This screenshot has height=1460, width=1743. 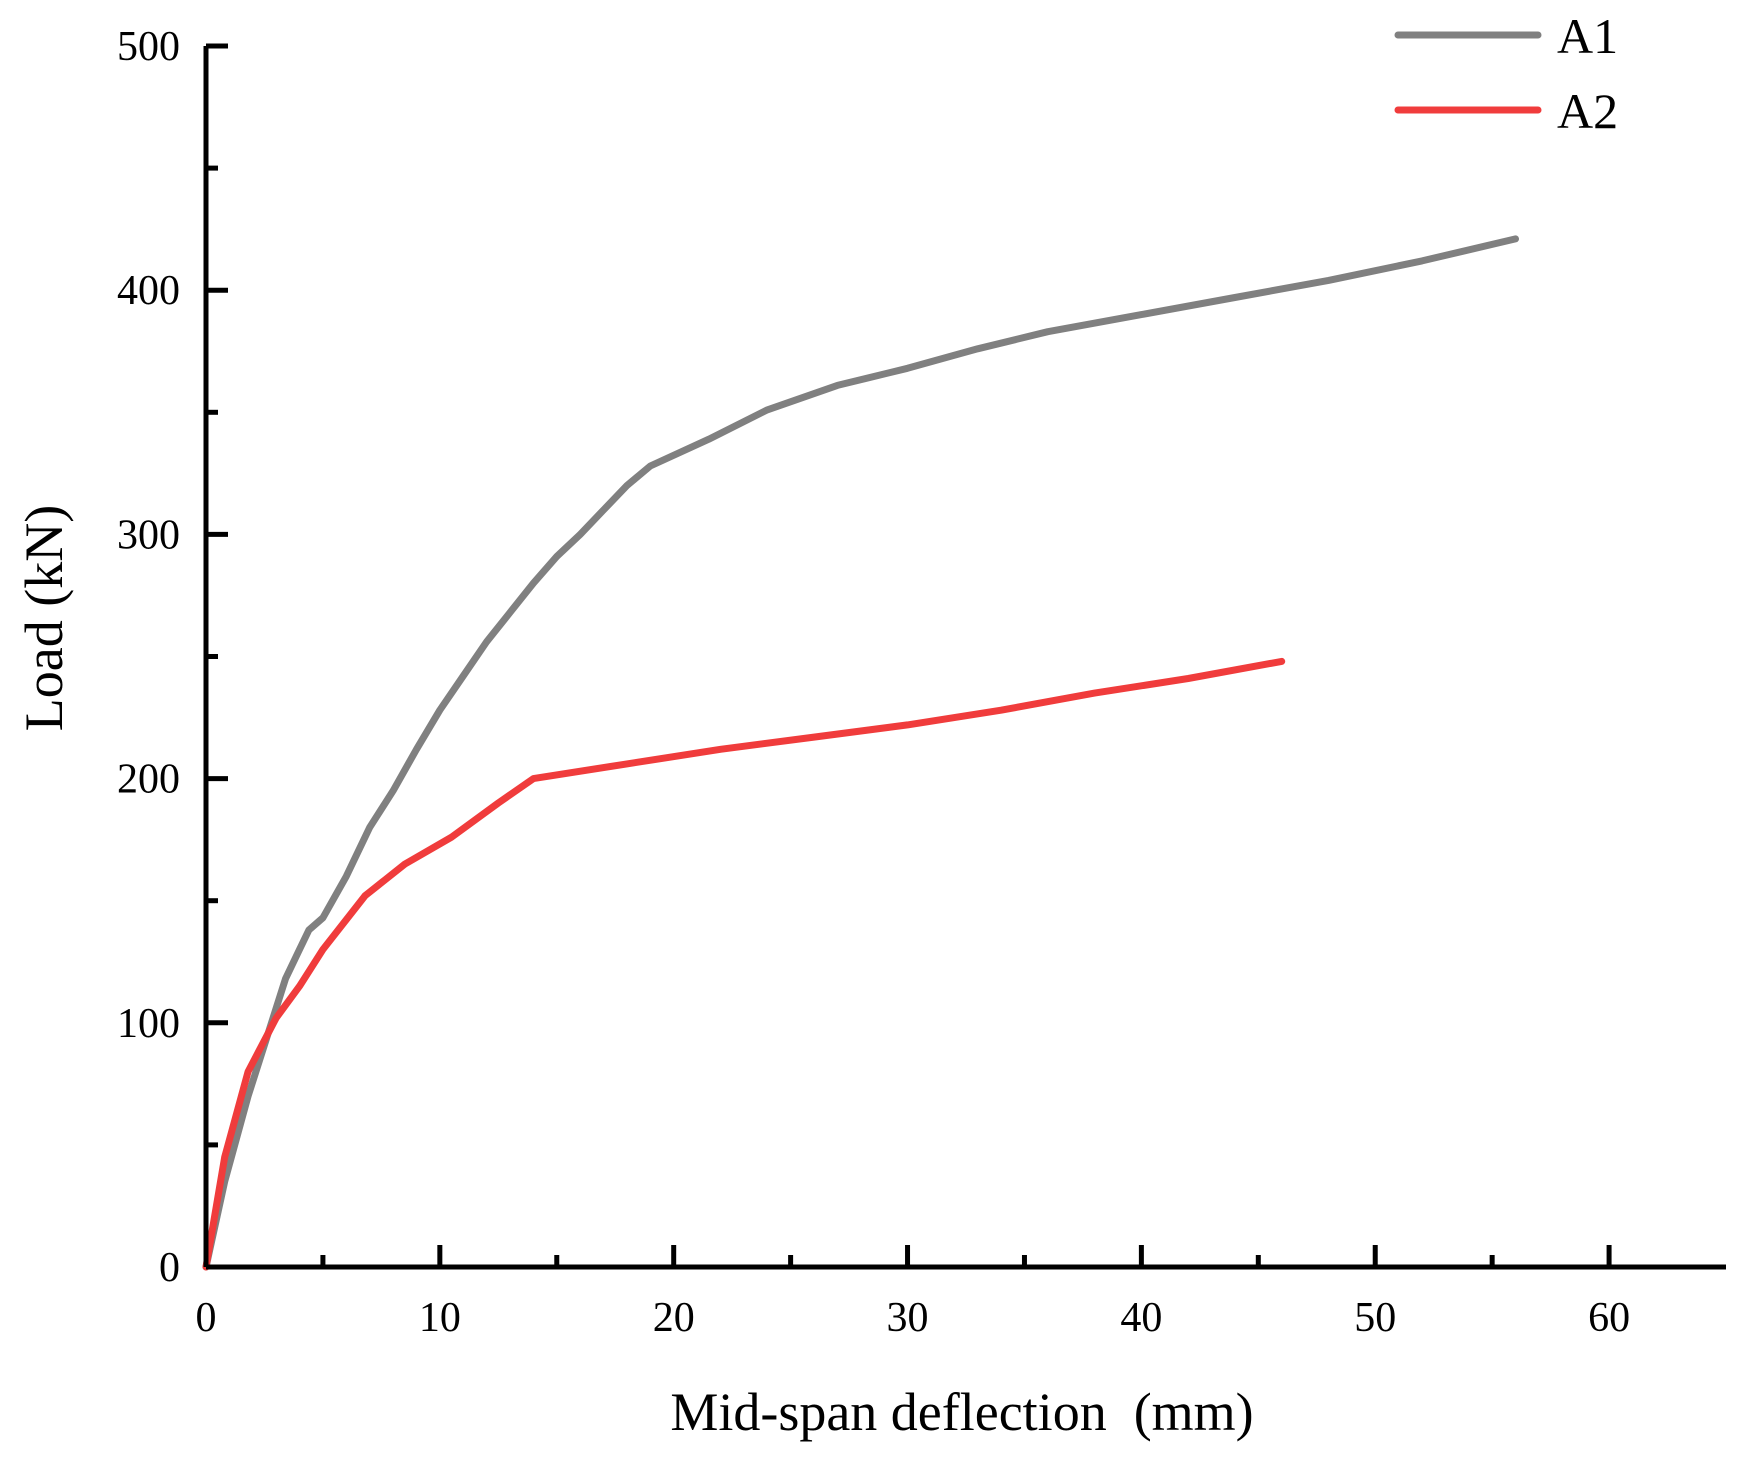 What do you see at coordinates (966, 1256) in the screenshot?
I see `x-ticks` at bounding box center [966, 1256].